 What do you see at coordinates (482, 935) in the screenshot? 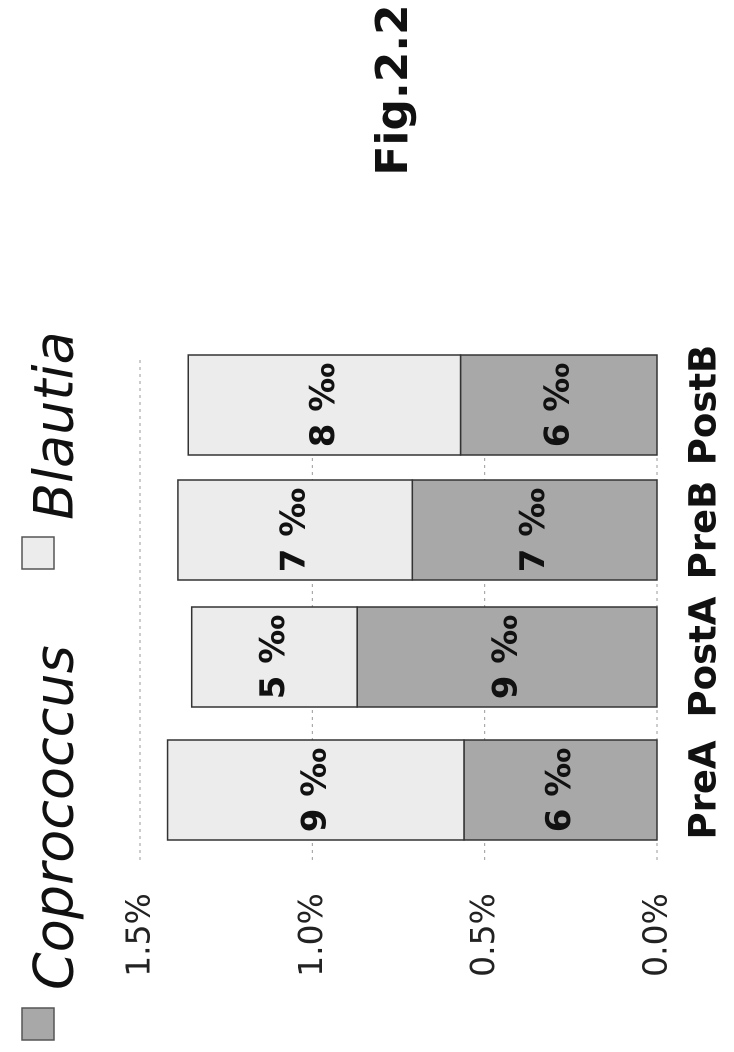
I see `y-tick-label: 0.5%` at bounding box center [482, 935].